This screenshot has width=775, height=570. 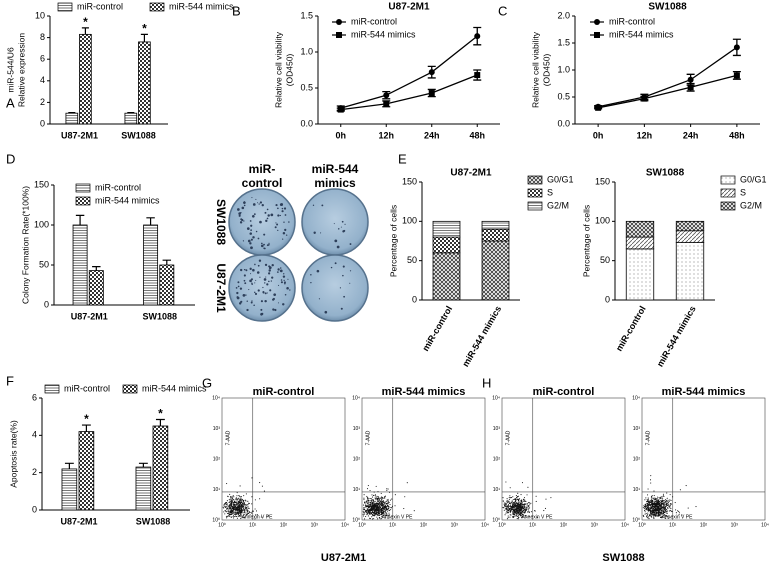 I want to click on marker, so click(x=736, y=47).